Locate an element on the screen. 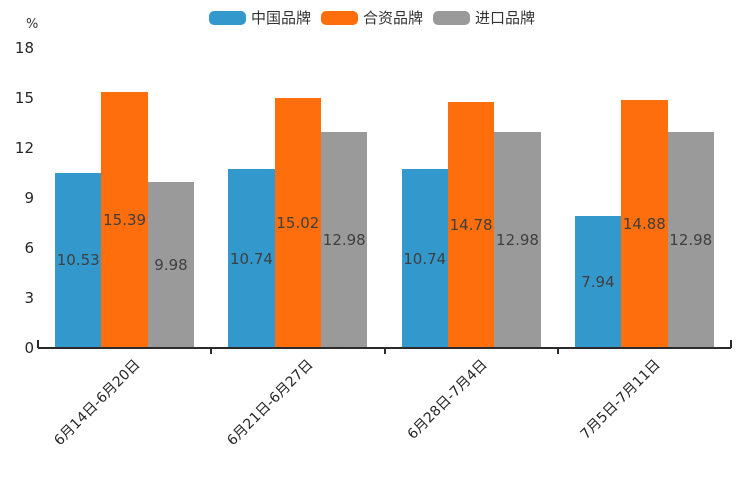  bar-value-label: 14.88 is located at coordinates (644, 224).